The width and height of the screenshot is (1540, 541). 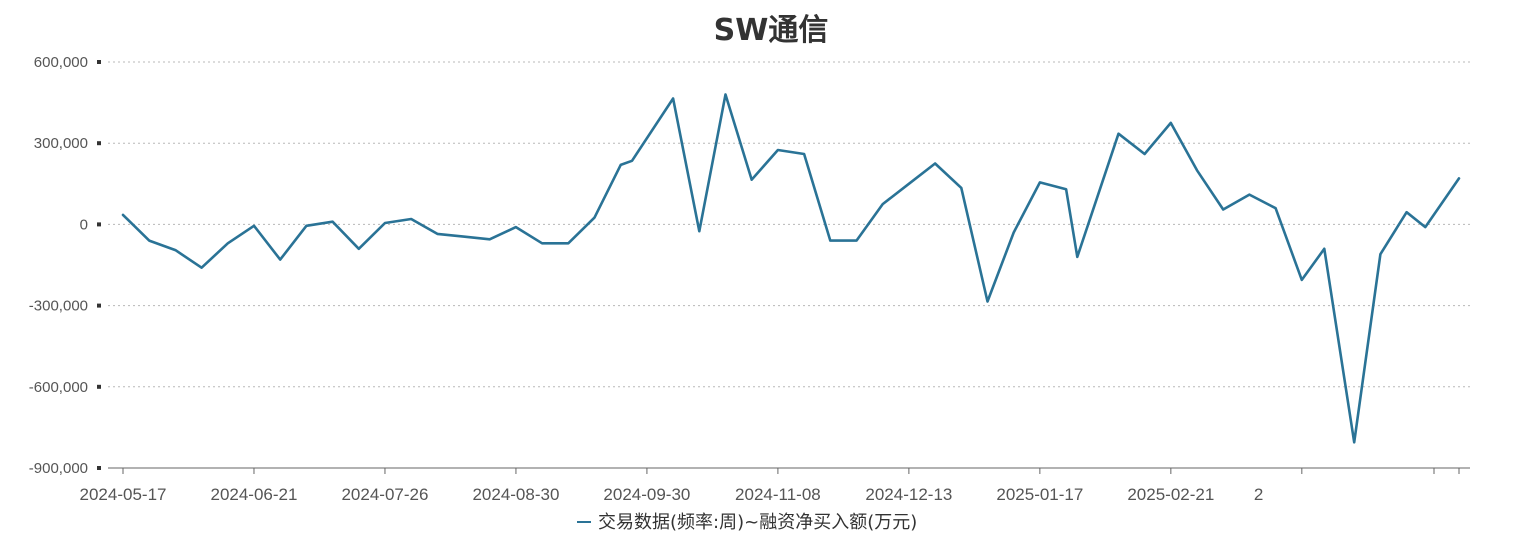 I want to click on y-tick-label: -600,000, so click(x=58, y=387).